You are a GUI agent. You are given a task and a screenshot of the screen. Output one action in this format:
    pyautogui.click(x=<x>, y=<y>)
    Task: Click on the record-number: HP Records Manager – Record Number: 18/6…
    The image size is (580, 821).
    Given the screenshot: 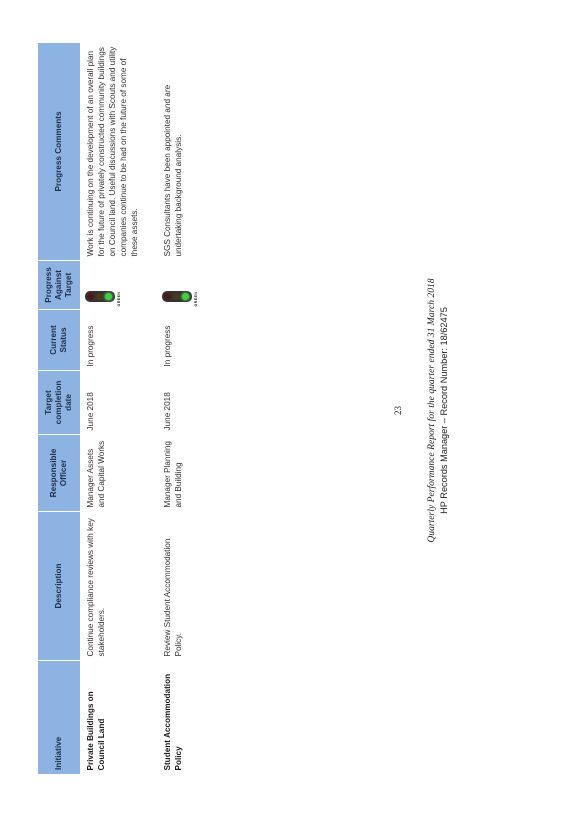 What is the action you would take?
    pyautogui.click(x=444, y=410)
    